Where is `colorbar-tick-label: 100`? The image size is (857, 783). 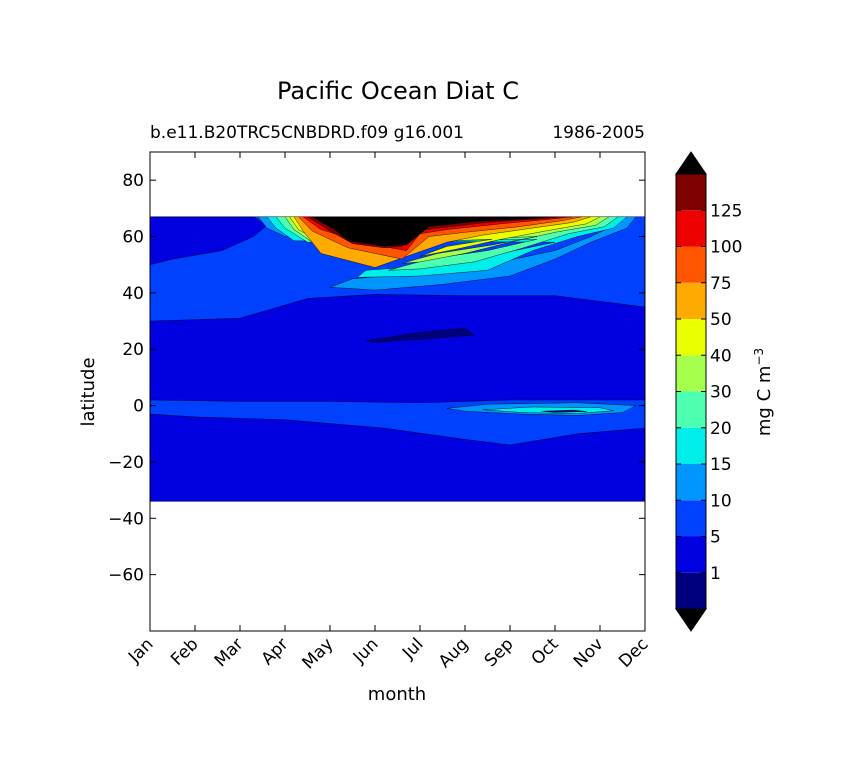 colorbar-tick-label: 100 is located at coordinates (726, 248).